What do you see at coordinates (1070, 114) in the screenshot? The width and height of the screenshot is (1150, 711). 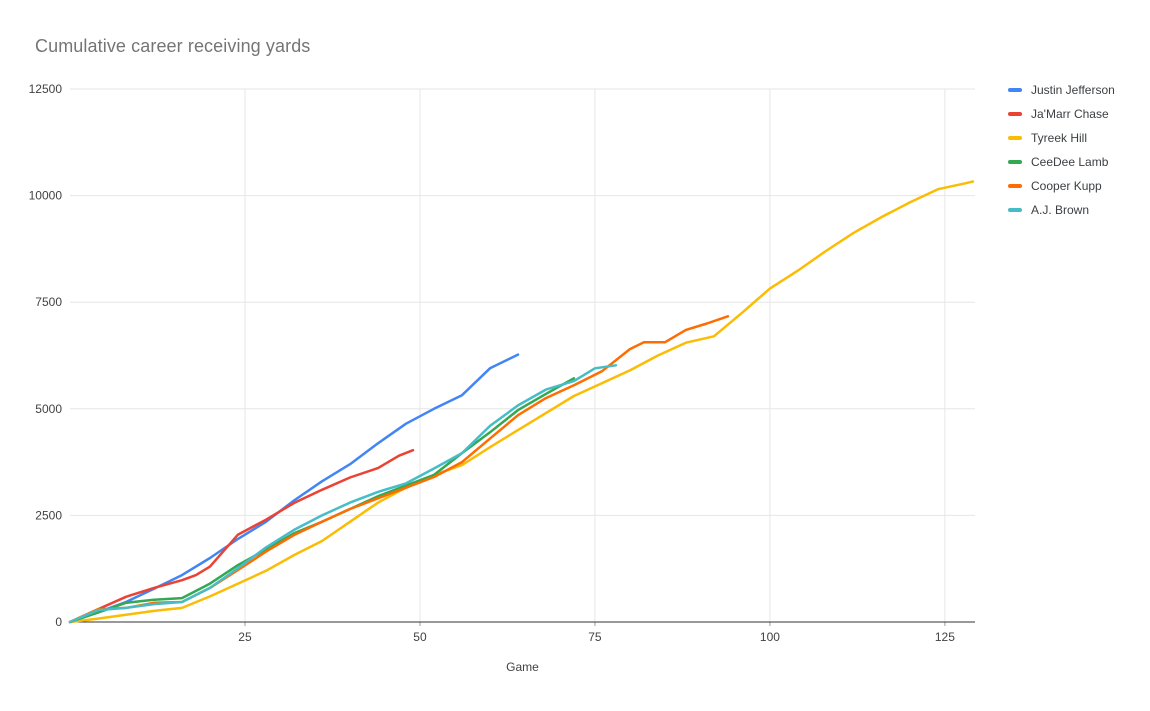 I see `legend-label: Ja'Marr Chase` at bounding box center [1070, 114].